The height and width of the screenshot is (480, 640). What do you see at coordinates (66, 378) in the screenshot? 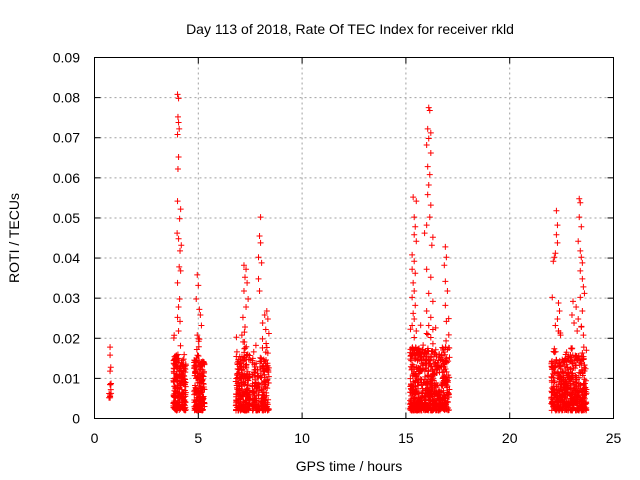
I see `y-tick-label: 0.01` at bounding box center [66, 378].